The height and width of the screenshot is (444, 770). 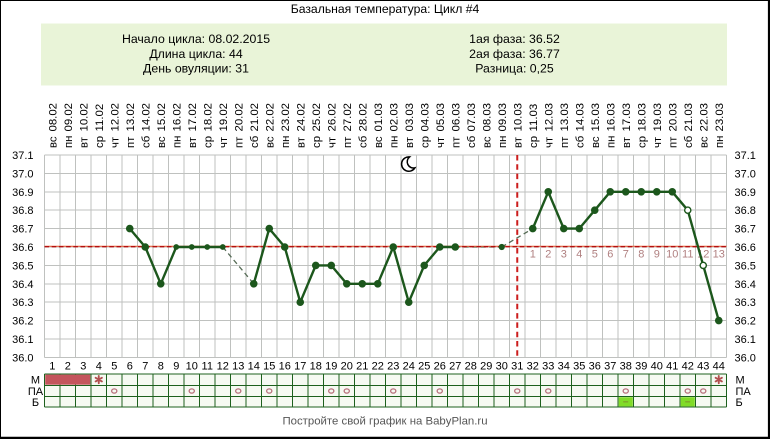 I want to click on svg-text: 12, so click(x=223, y=367).